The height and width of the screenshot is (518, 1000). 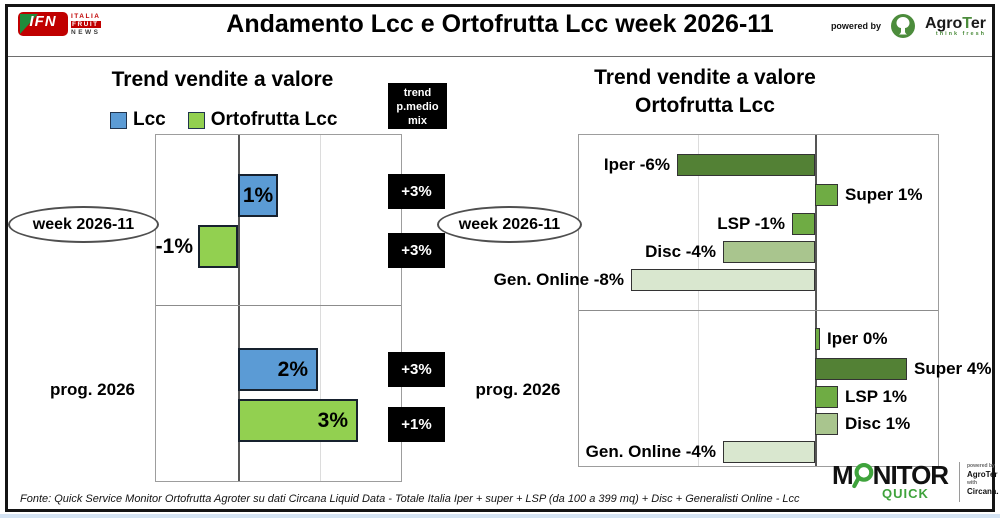 What do you see at coordinates (705, 77) in the screenshot?
I see `right-panel-title-line1: Trend vendite a valore` at bounding box center [705, 77].